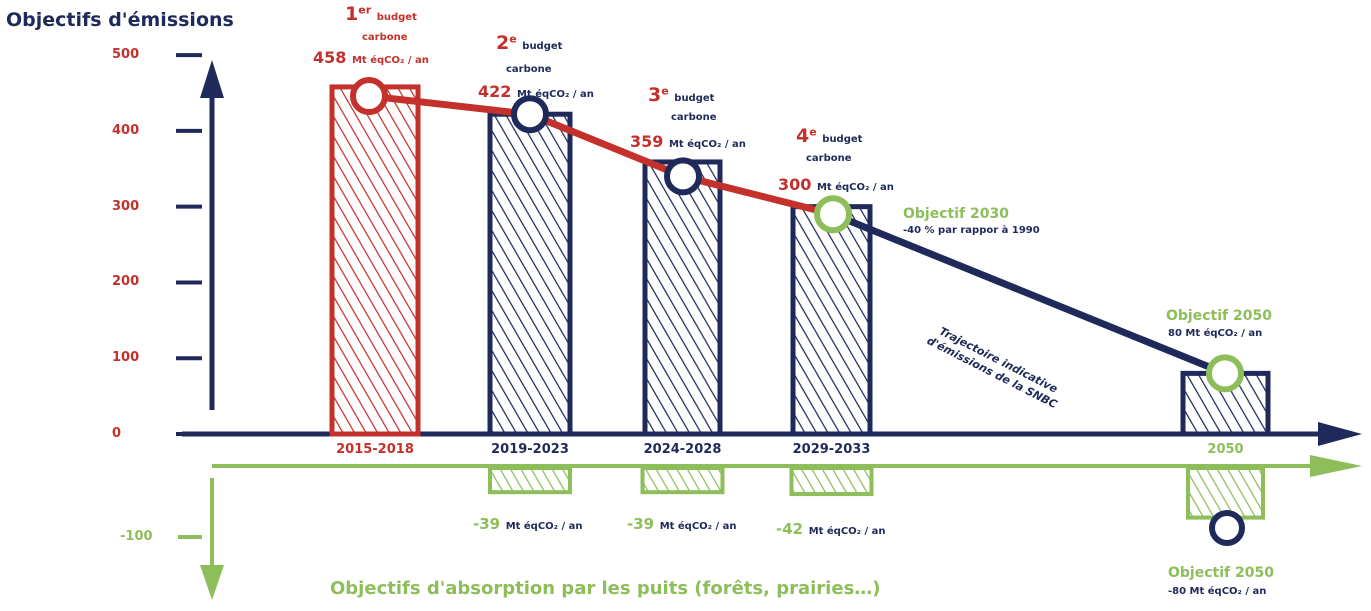 This screenshot has width=1371, height=611. What do you see at coordinates (831, 449) in the screenshot?
I see `category-label: 2029-2033` at bounding box center [831, 449].